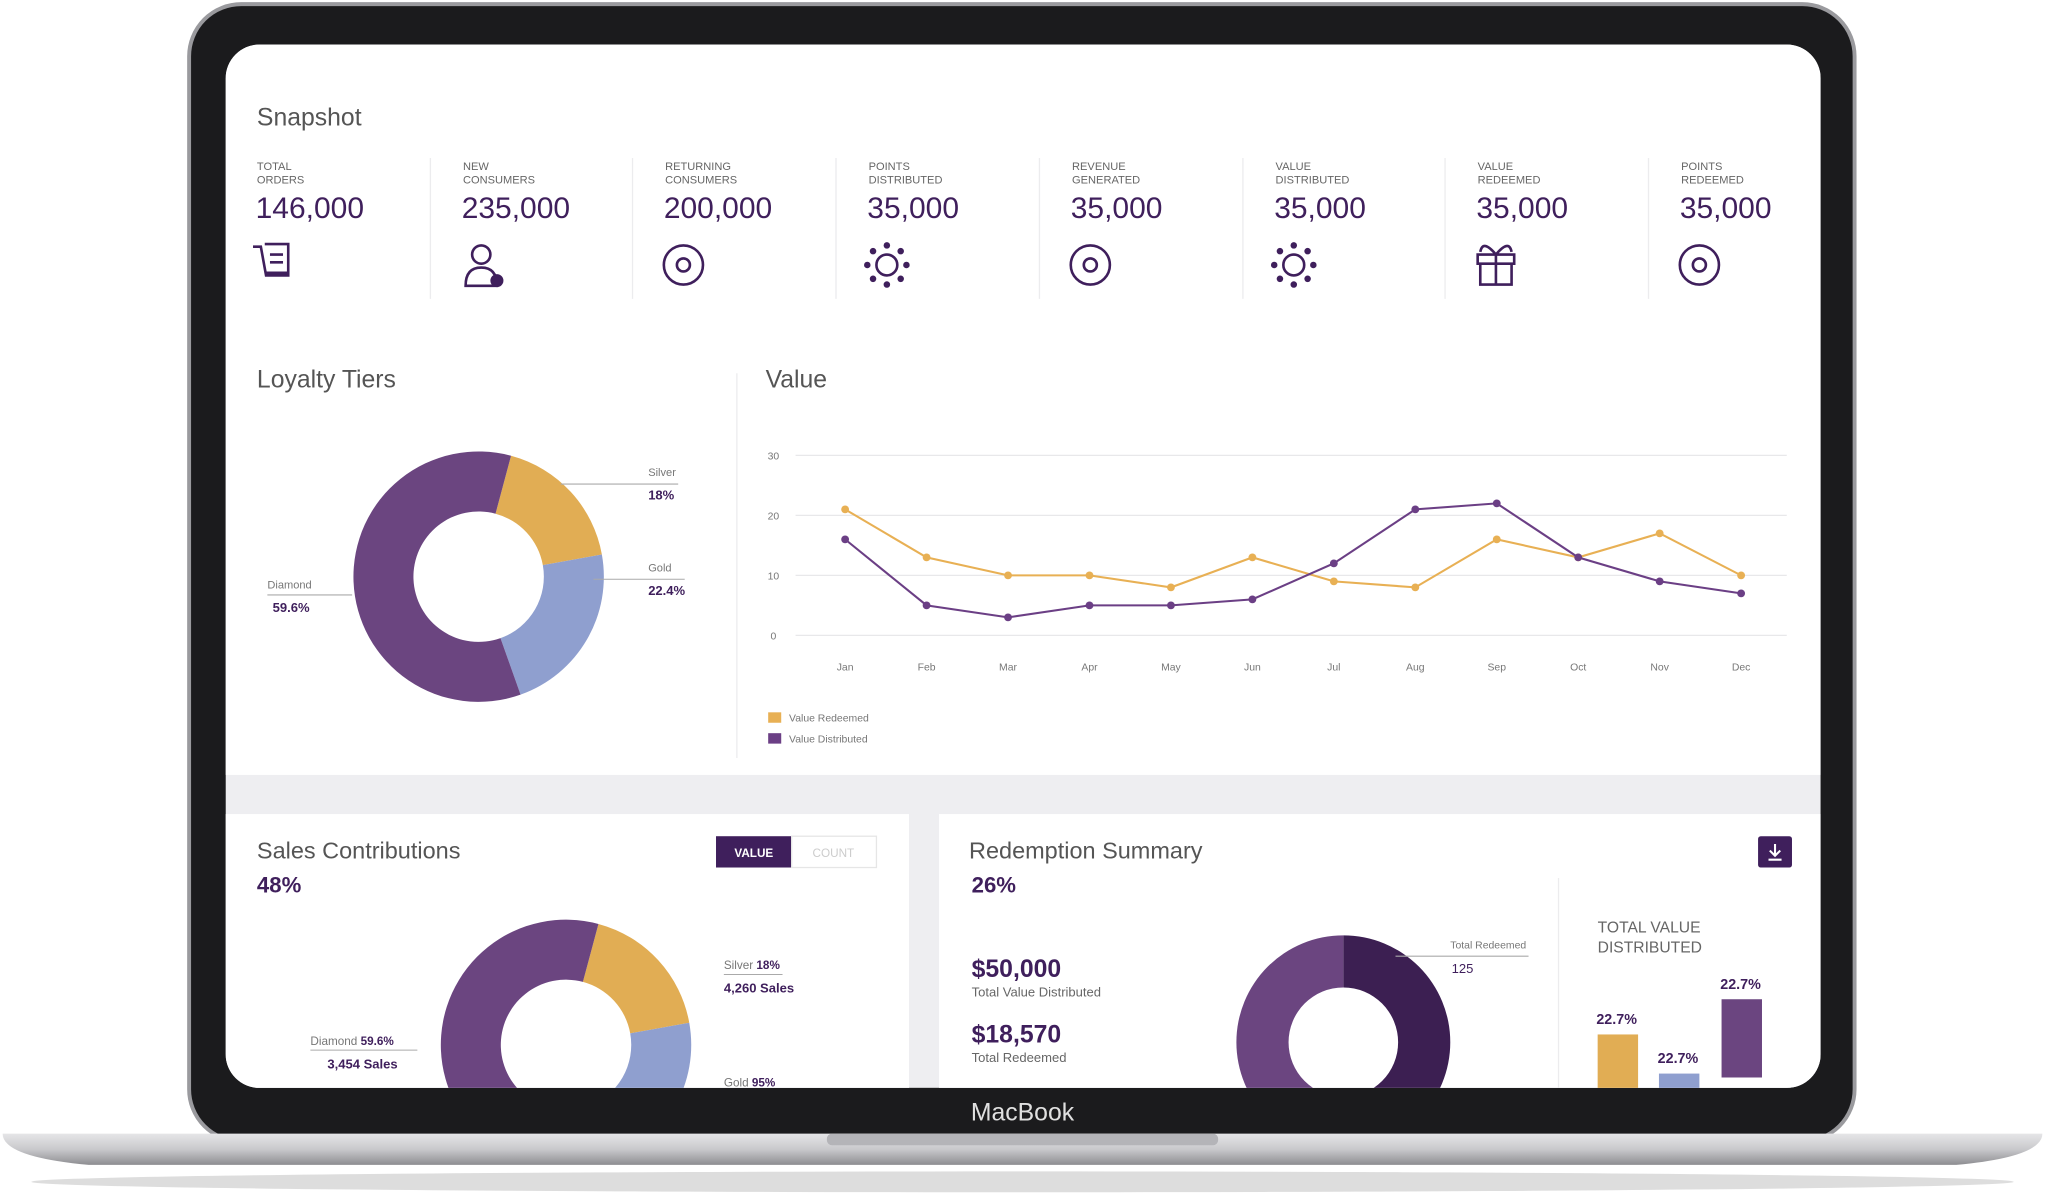 The width and height of the screenshot is (2045, 1199). What do you see at coordinates (291, 607) in the screenshot?
I see `slice-label: 59.6%` at bounding box center [291, 607].